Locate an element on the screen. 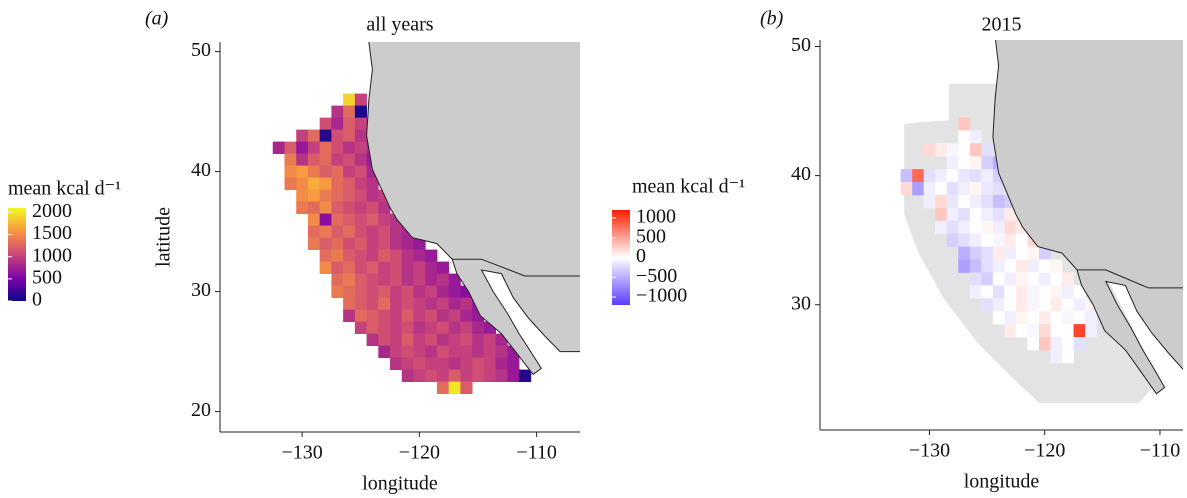 The height and width of the screenshot is (498, 1187). border is located at coordinates (516, 267).